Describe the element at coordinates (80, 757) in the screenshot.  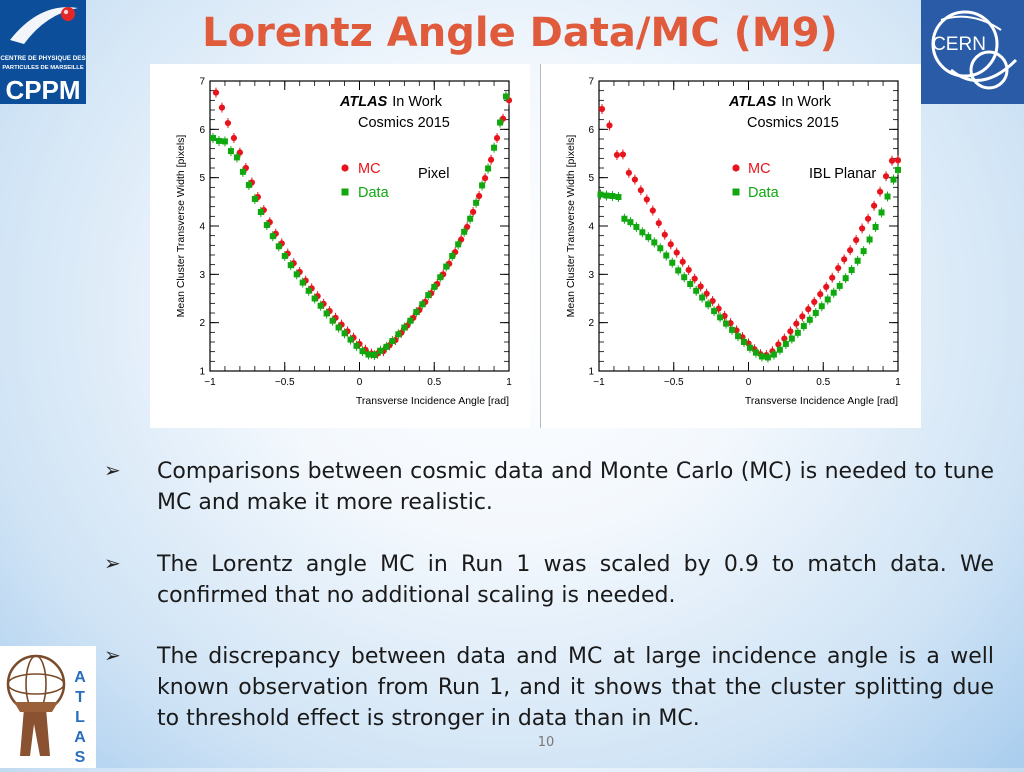
I see `atlas-logo-letter: S` at that location.